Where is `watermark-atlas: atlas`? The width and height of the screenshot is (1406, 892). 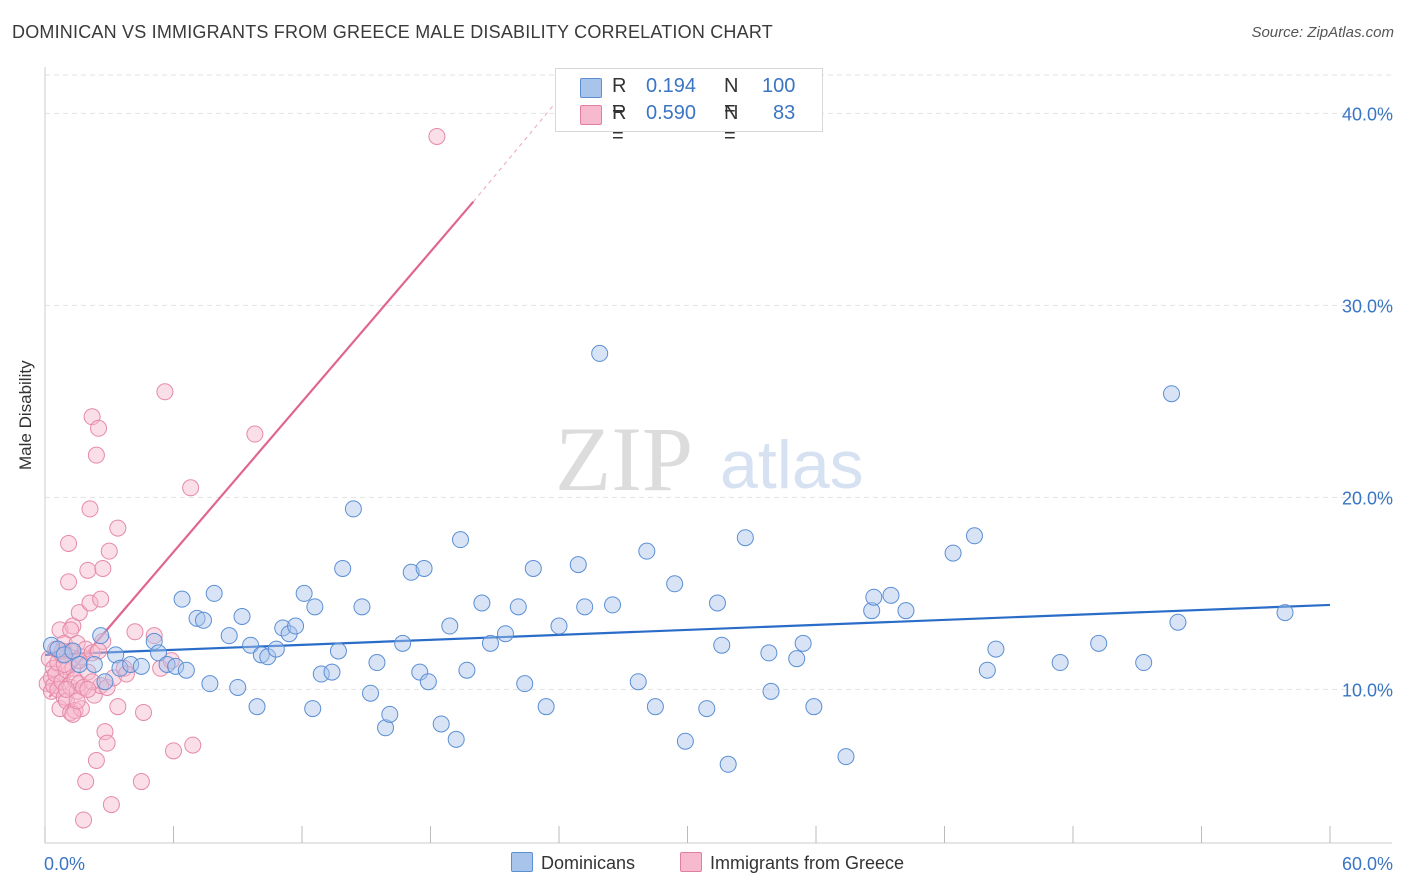 watermark-atlas: atlas is located at coordinates (792, 465).